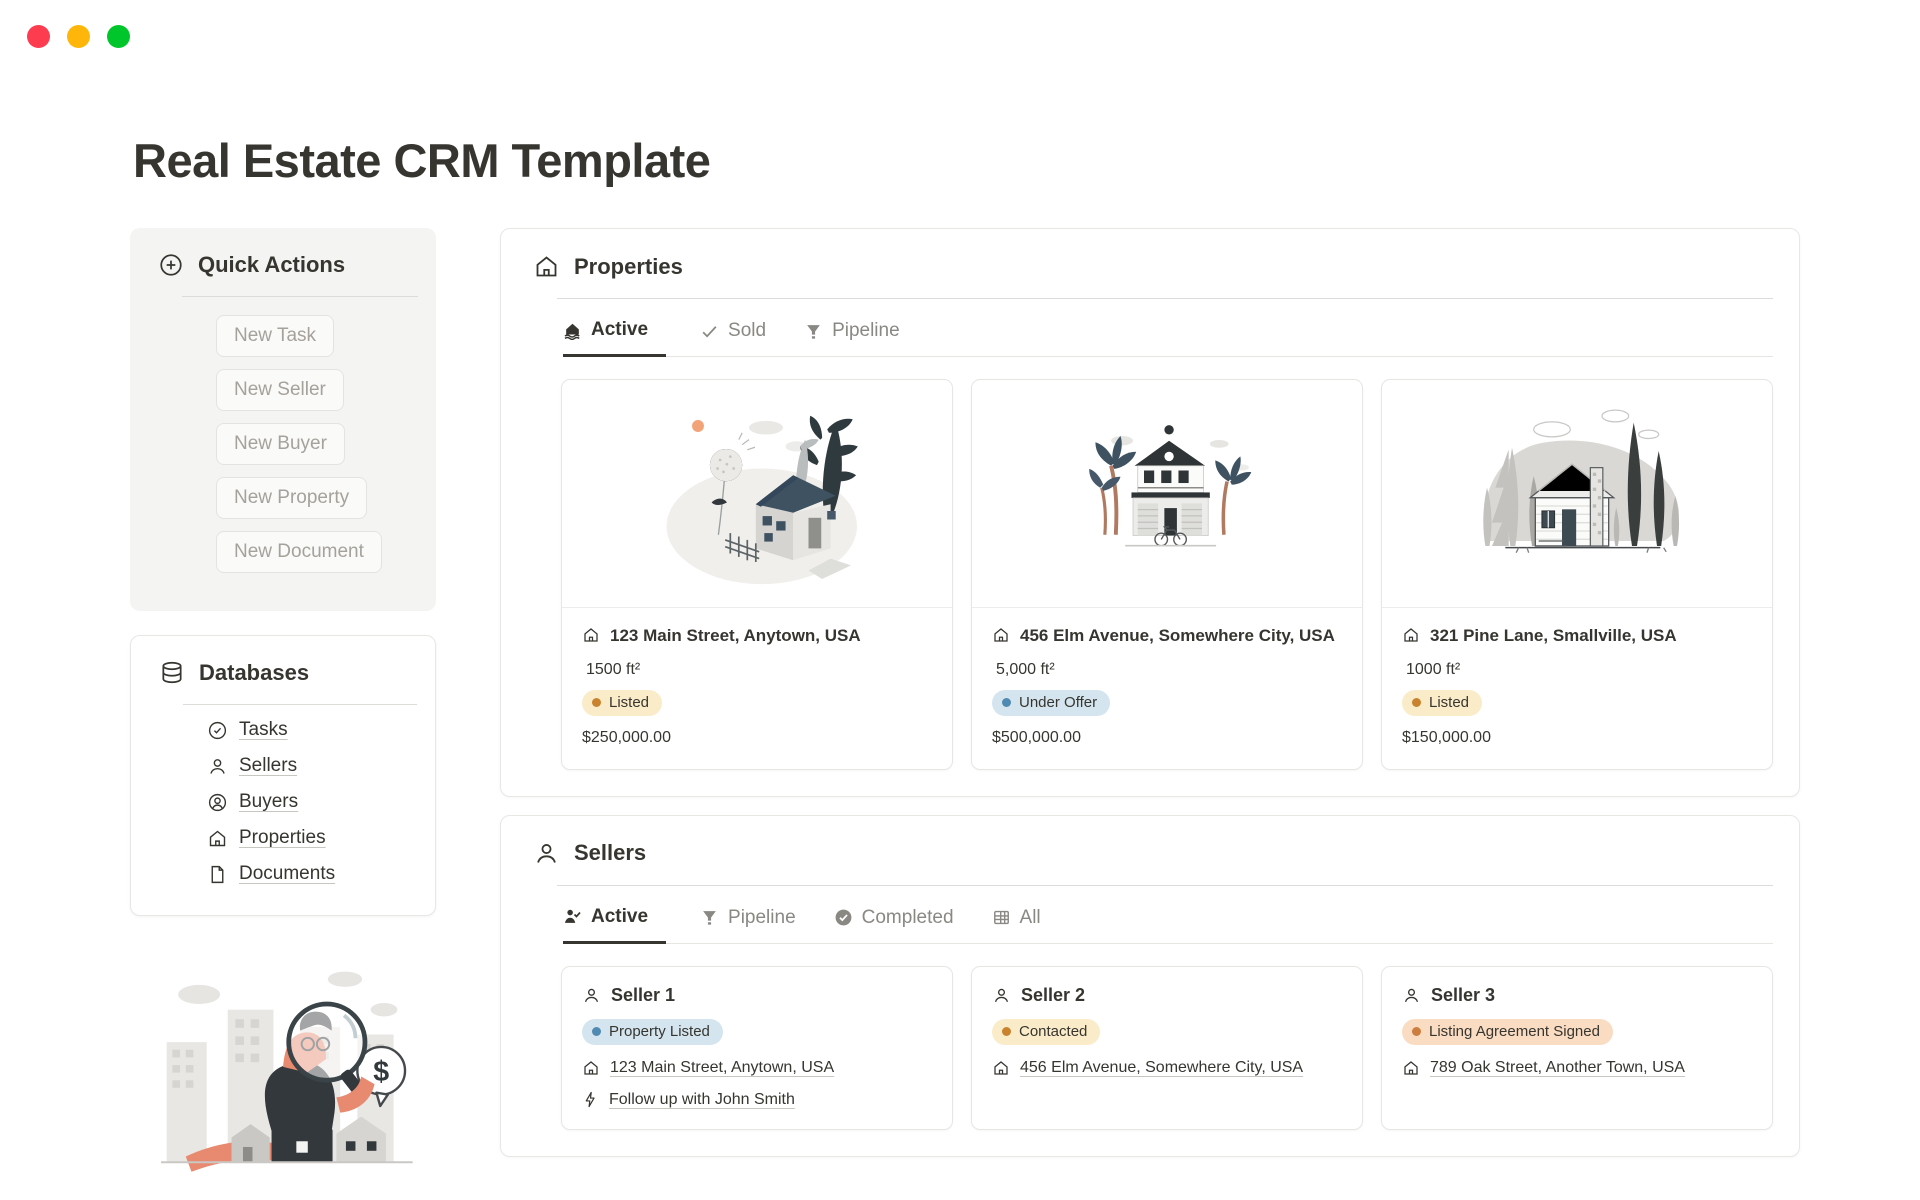  I want to click on close-window-button, so click(38, 36).